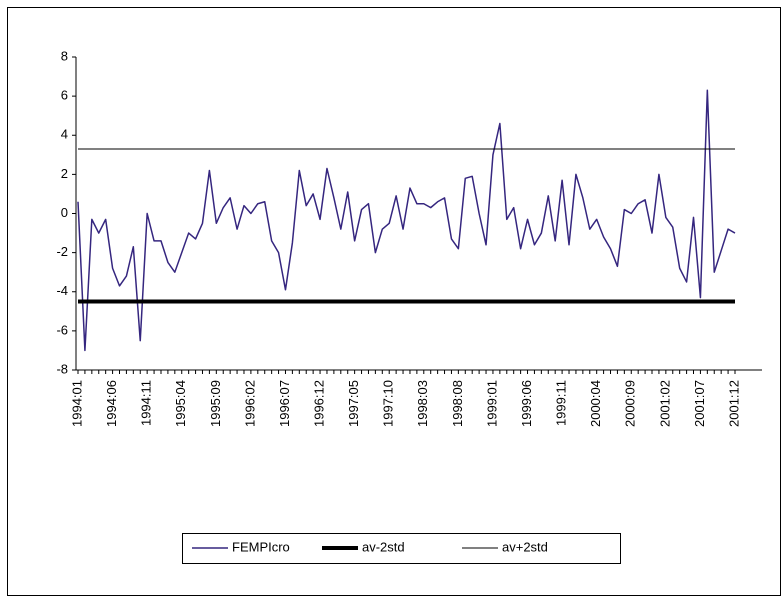 This screenshot has width=782, height=597. Describe the element at coordinates (64, 55) in the screenshot. I see `y-tick-label: 8` at that location.